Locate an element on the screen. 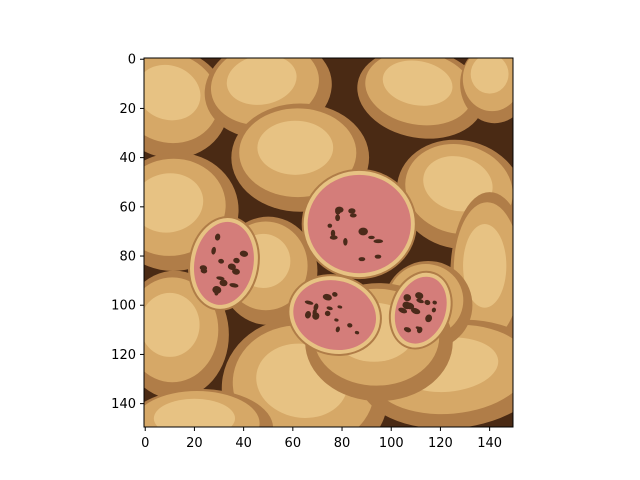 The height and width of the screenshot is (480, 640). y-tick-label: 100 is located at coordinates (123, 306).